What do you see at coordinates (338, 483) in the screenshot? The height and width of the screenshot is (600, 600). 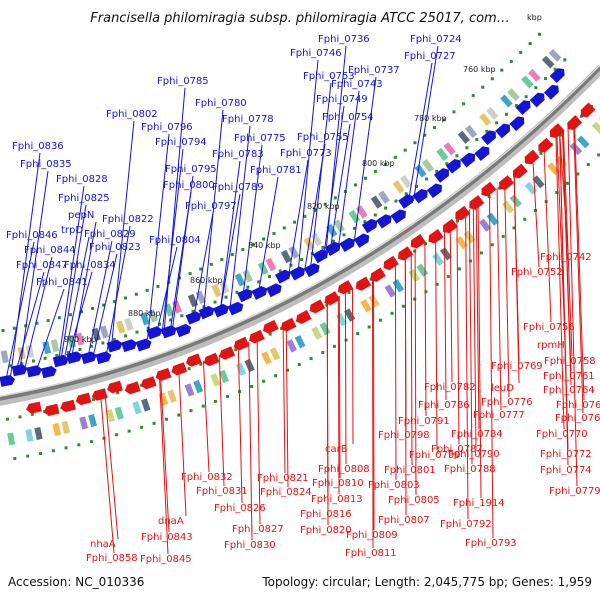 I see `reverse-gene-label: Fphi_0810` at bounding box center [338, 483].